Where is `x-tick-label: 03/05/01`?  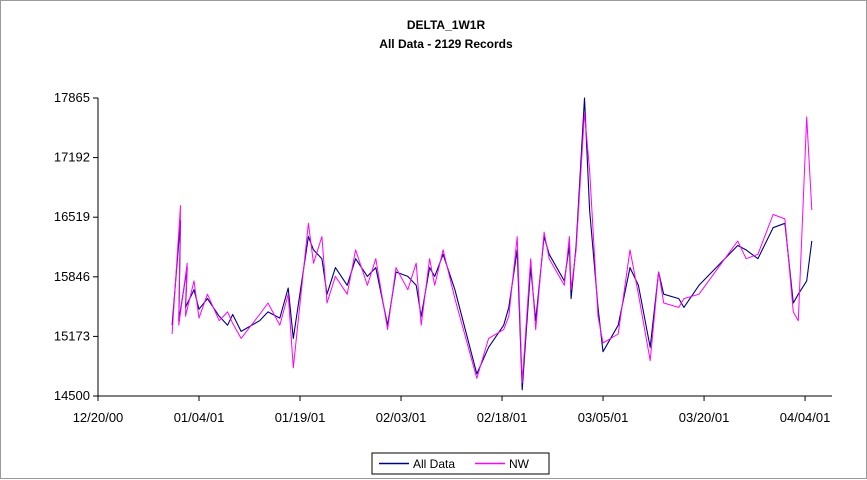 x-tick-label: 03/05/01 is located at coordinates (603, 417).